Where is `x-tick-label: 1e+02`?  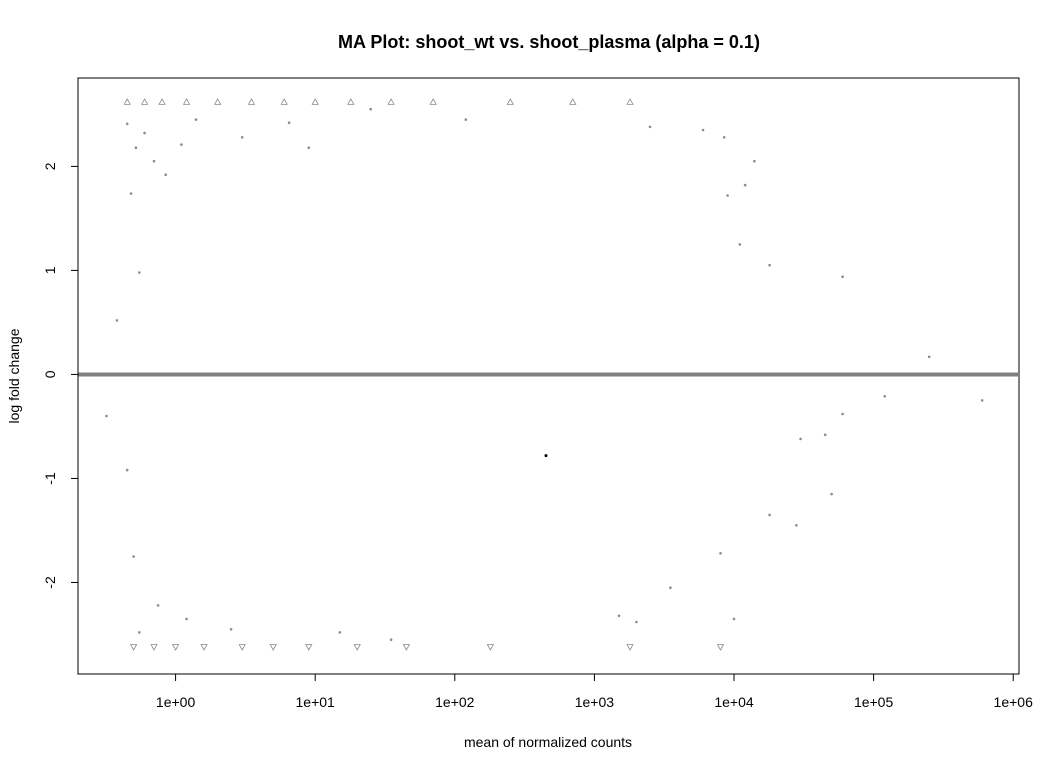 x-tick-label: 1e+02 is located at coordinates (455, 702).